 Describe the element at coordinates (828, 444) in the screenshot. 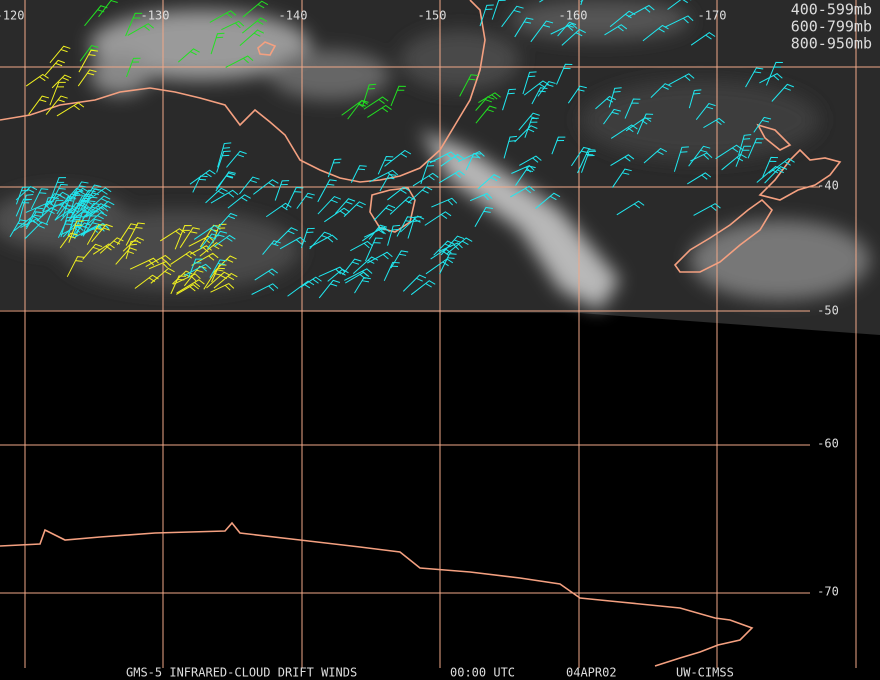

I see `latitude-label: -60` at that location.